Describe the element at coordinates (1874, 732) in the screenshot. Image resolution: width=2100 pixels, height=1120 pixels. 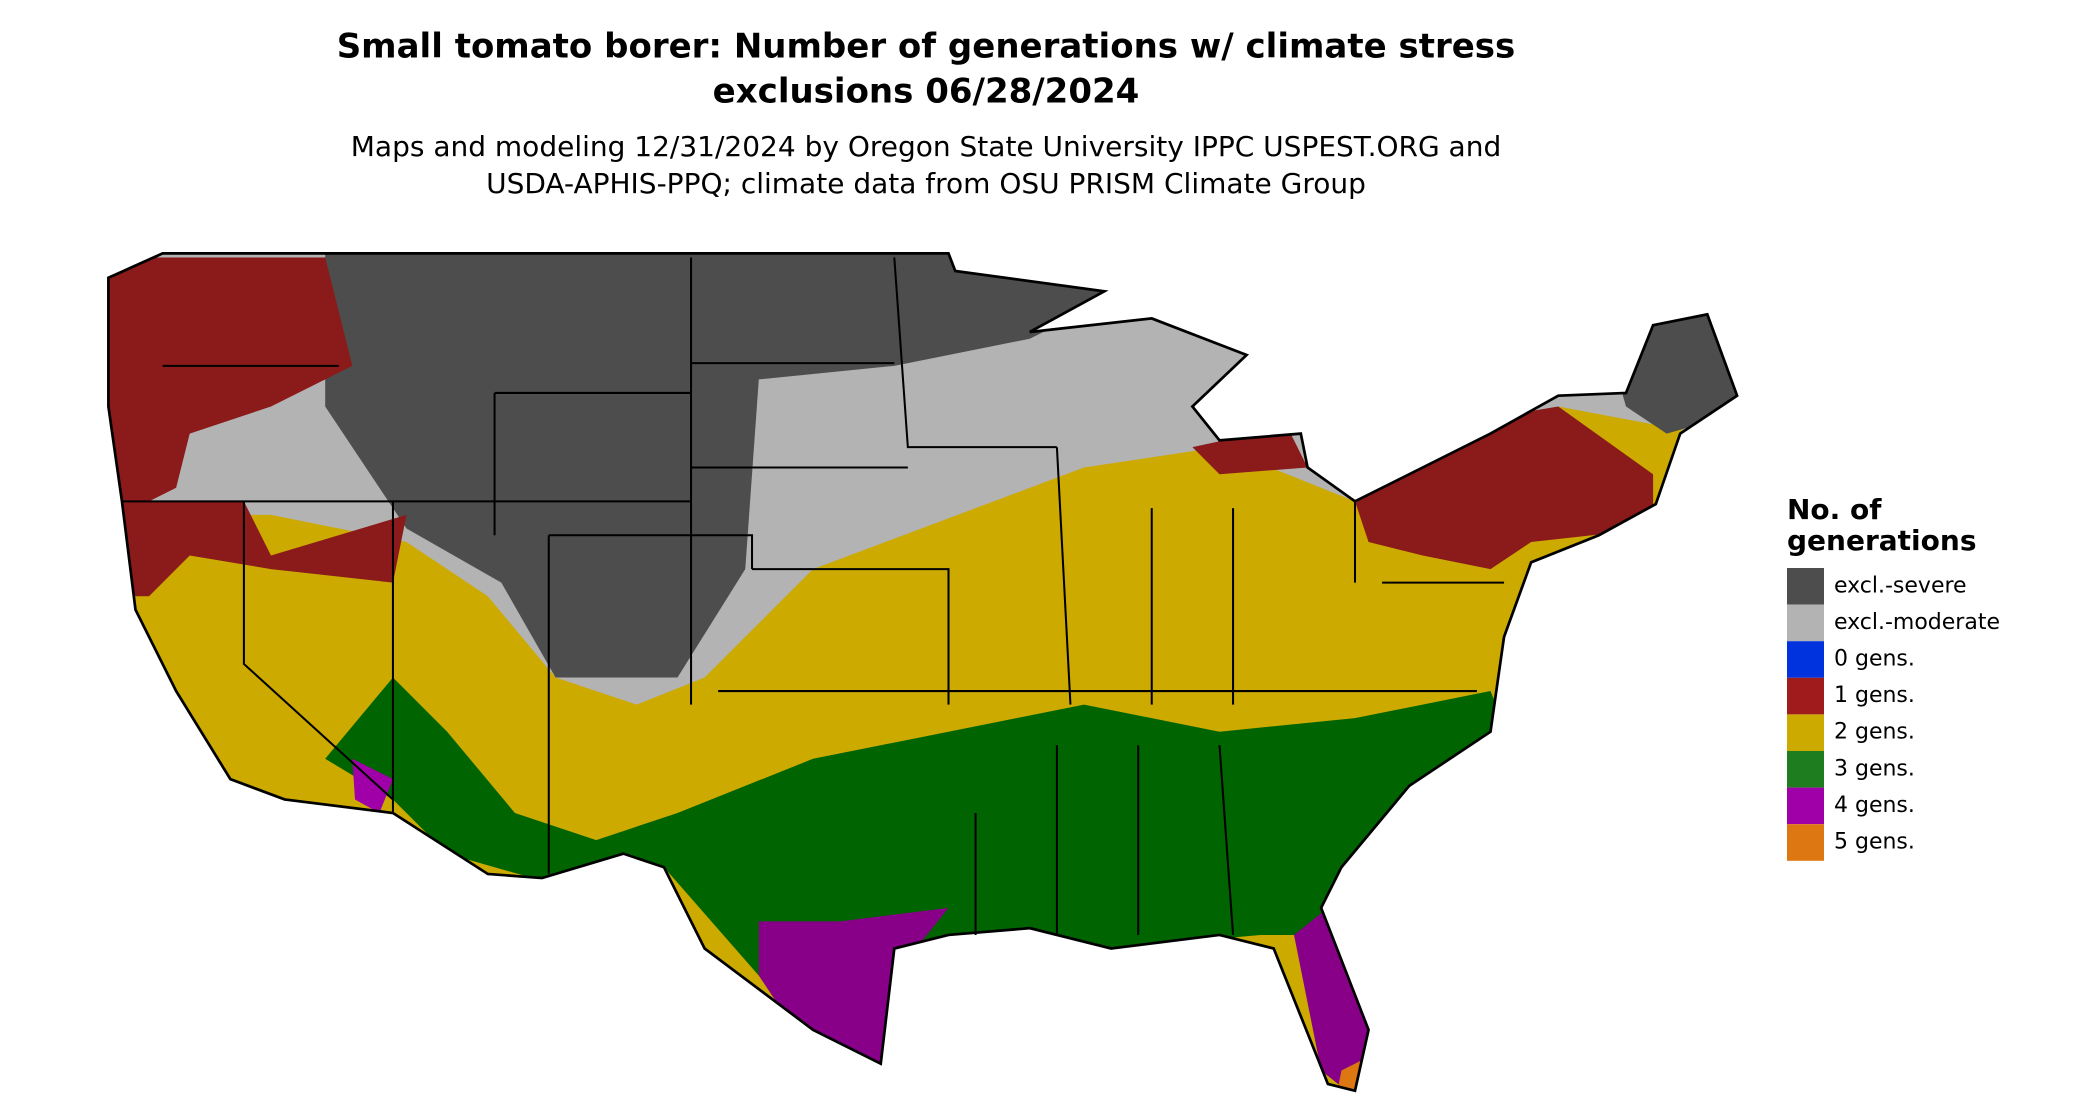
I see `legend-label: 2 gens.` at that location.